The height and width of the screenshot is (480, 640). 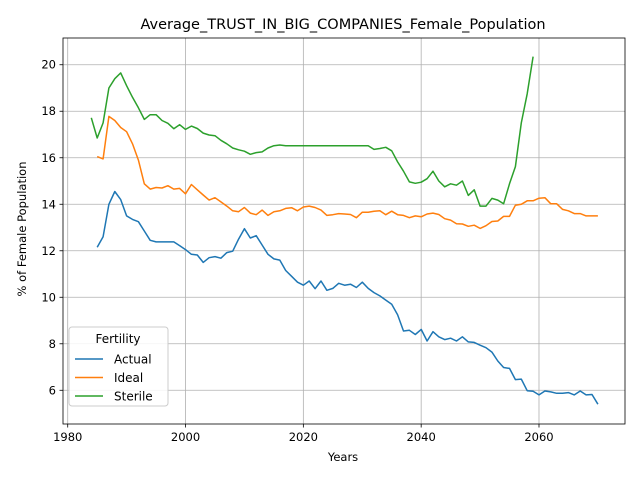 I want to click on y-tick-label: 14, so click(x=48, y=204).